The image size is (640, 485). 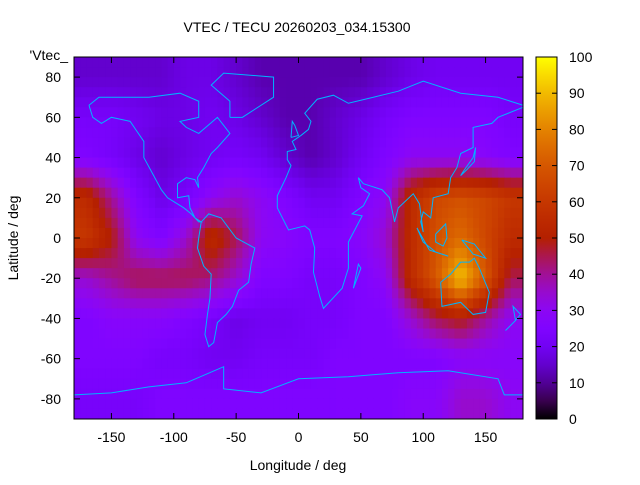 I want to click on coastline, so click(x=298, y=380).